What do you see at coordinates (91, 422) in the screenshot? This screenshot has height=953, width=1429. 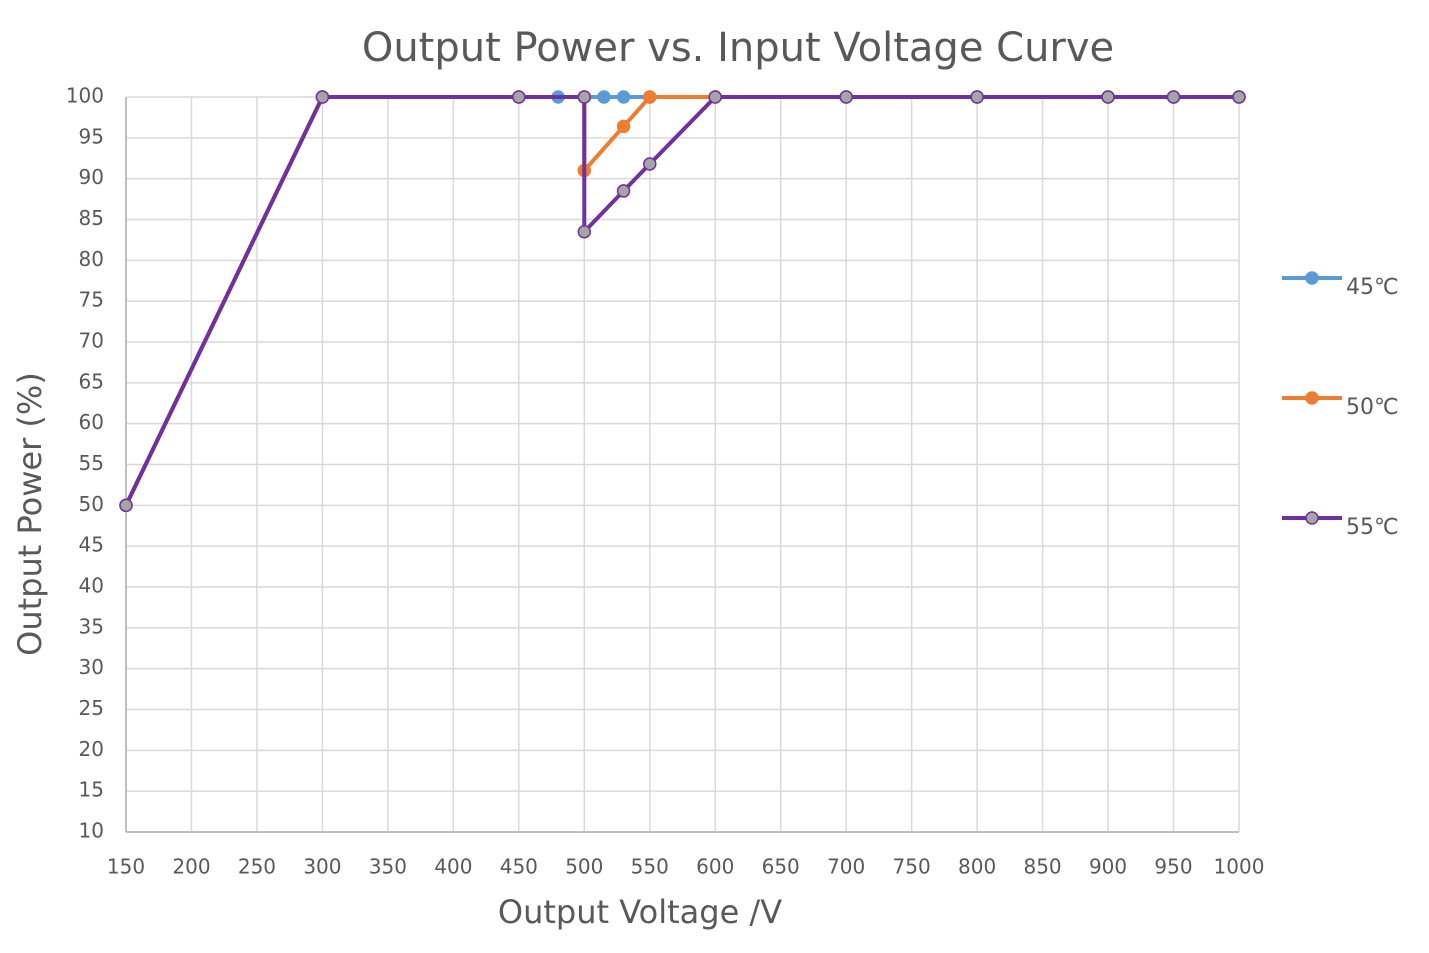 I see `y-tick-label: 60` at bounding box center [91, 422].